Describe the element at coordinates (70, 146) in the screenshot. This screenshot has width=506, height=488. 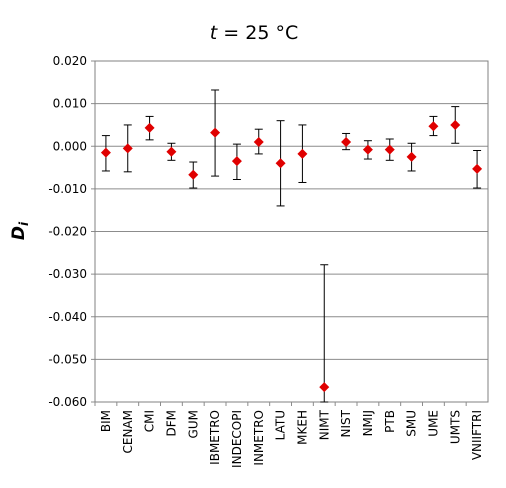
I see `y-tick-label: 0.000` at that location.